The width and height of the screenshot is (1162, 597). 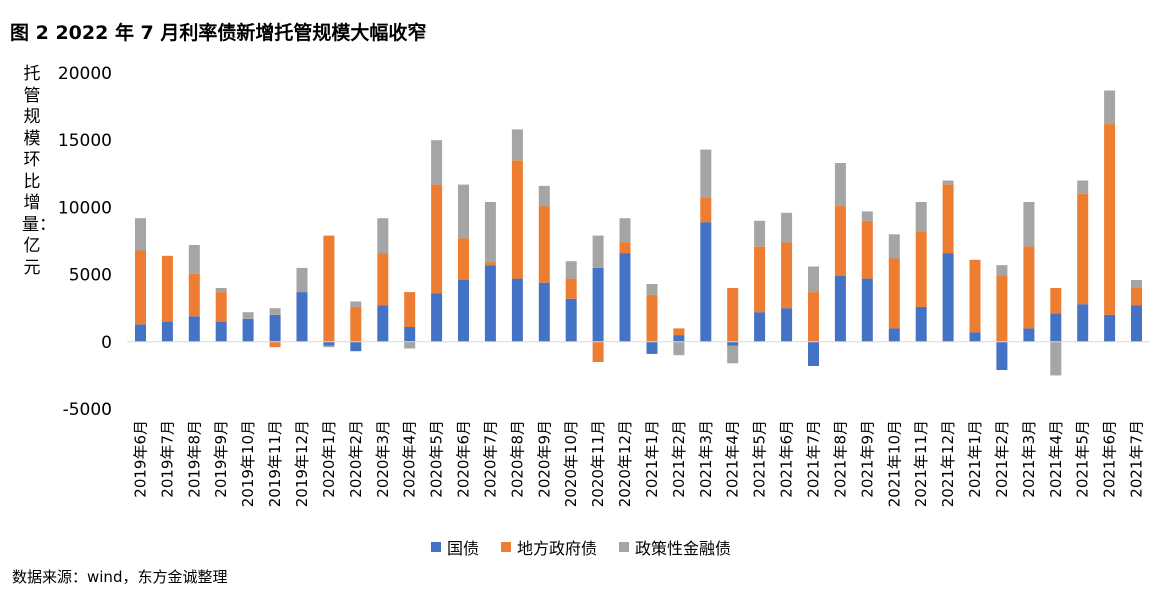 What do you see at coordinates (218, 33) in the screenshot?
I see `figure-title: 图 2 2022 年 7 月利率债新增托管规模大幅收窄` at bounding box center [218, 33].